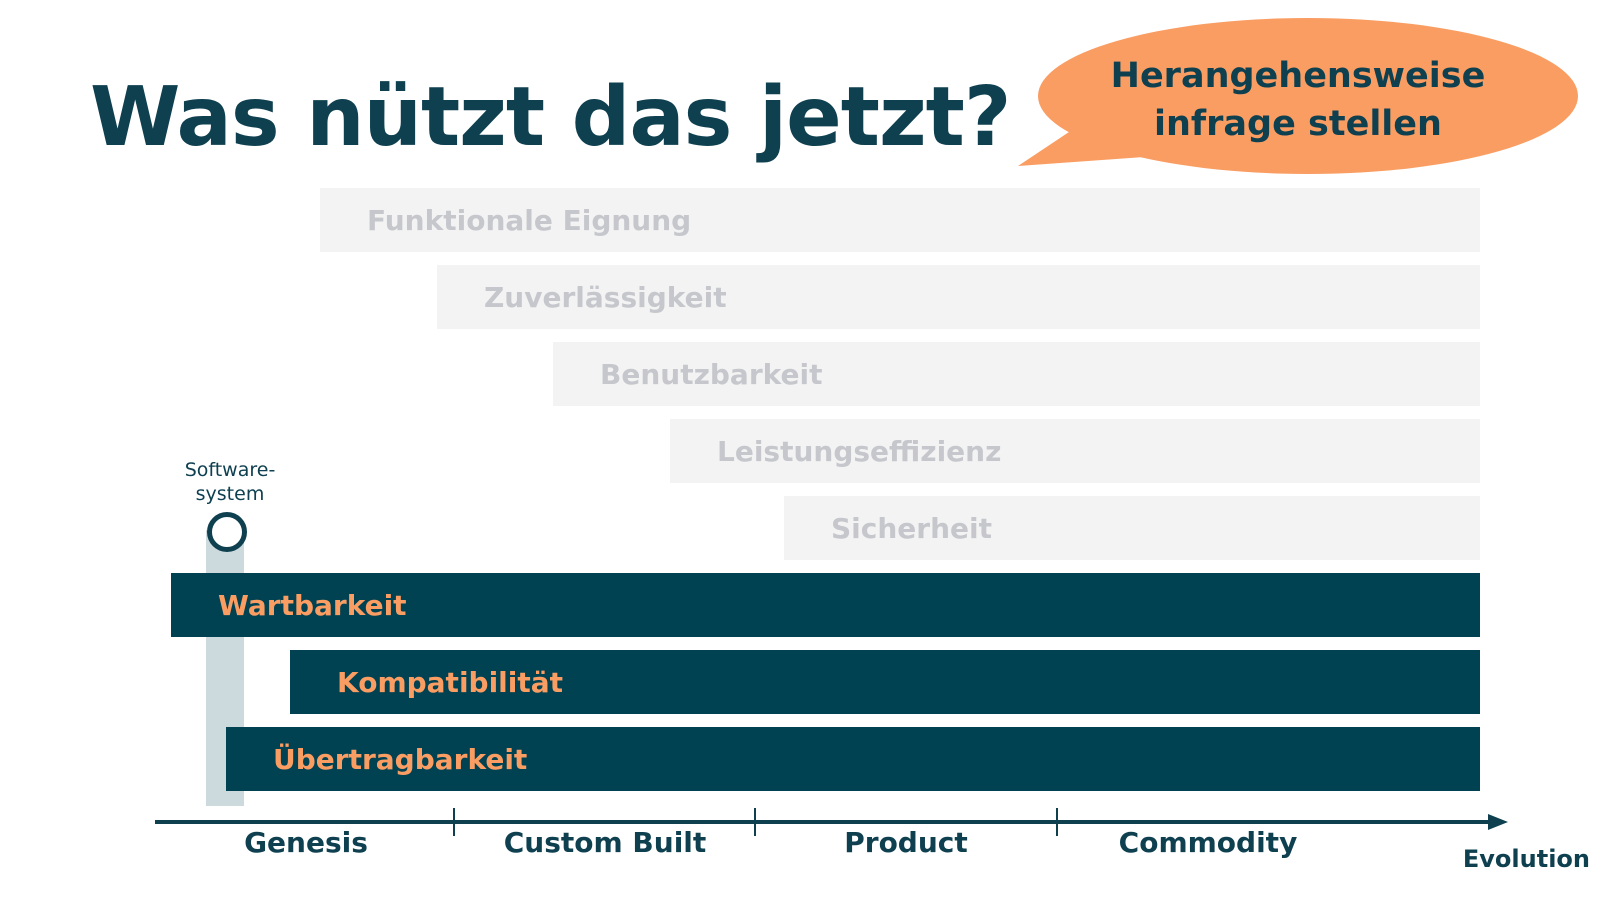 This screenshot has width=1600, height=900. I want to click on software-system-label-line-1: Software-, so click(230, 470).